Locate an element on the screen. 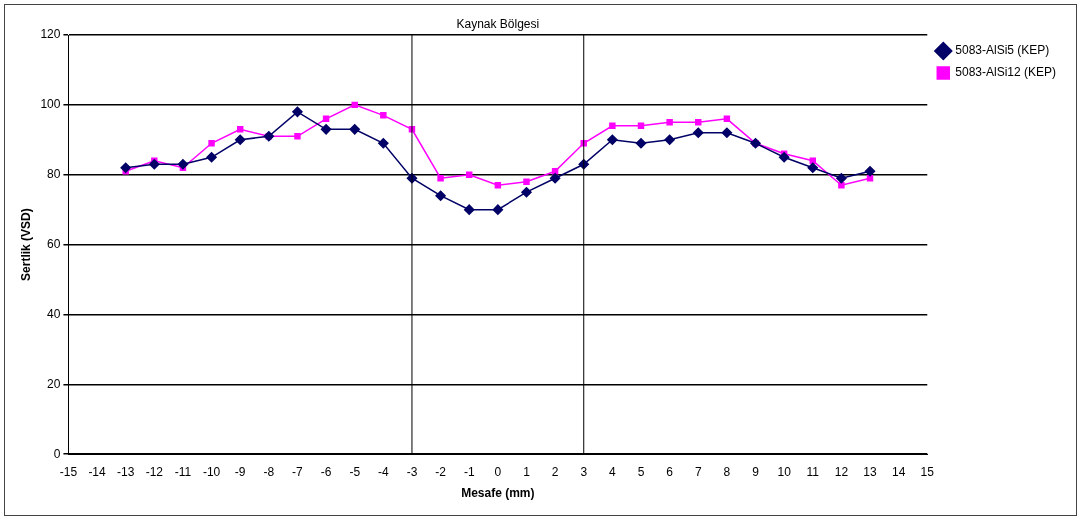 The width and height of the screenshot is (1081, 520). x-tick-label: 9 is located at coordinates (756, 471).